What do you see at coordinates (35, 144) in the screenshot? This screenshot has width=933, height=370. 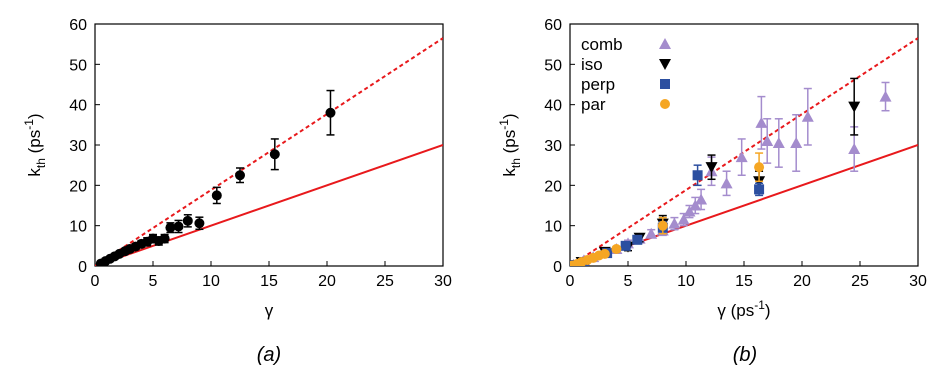 I see `y-axis-label-a: kth (ps-1)` at bounding box center [35, 144].